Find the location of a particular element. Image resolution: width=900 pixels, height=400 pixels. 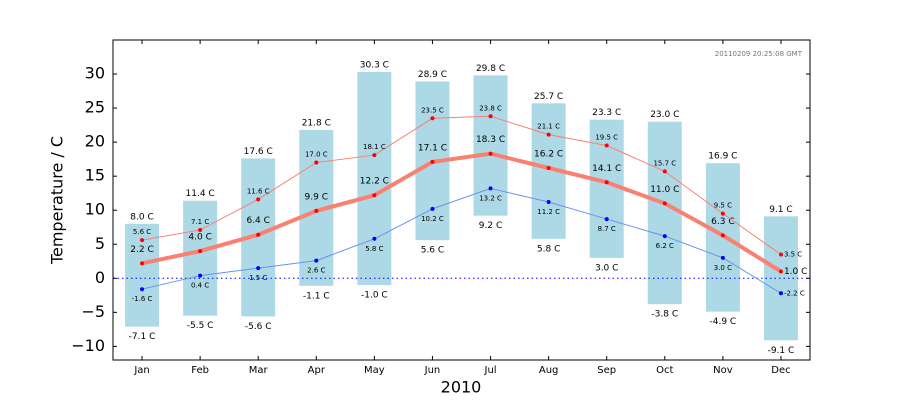

point-label: 7.1 C is located at coordinates (200, 222).